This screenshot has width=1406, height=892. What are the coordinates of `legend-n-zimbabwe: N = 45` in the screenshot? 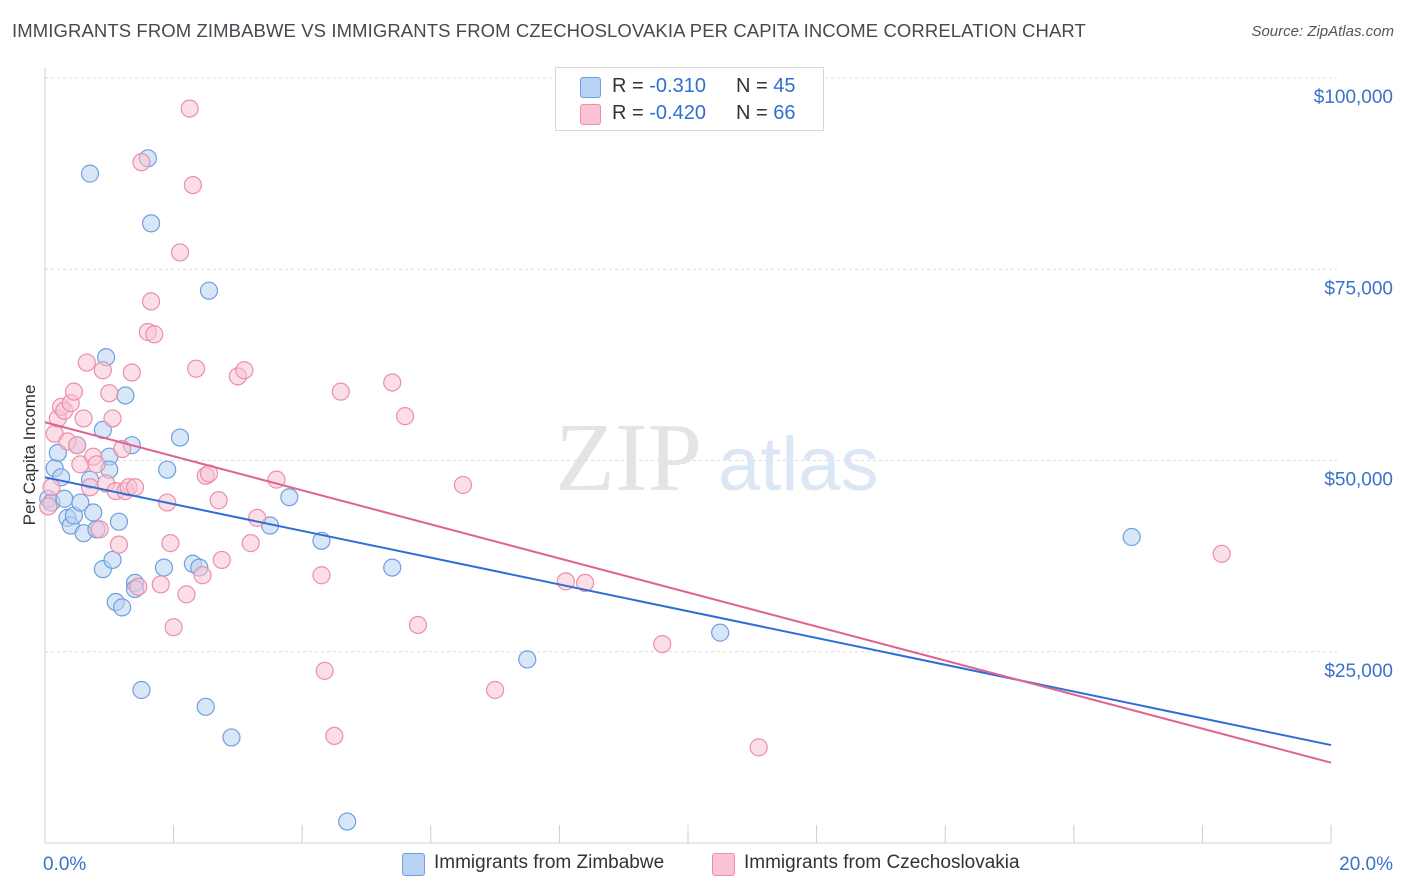 It's located at (766, 86).